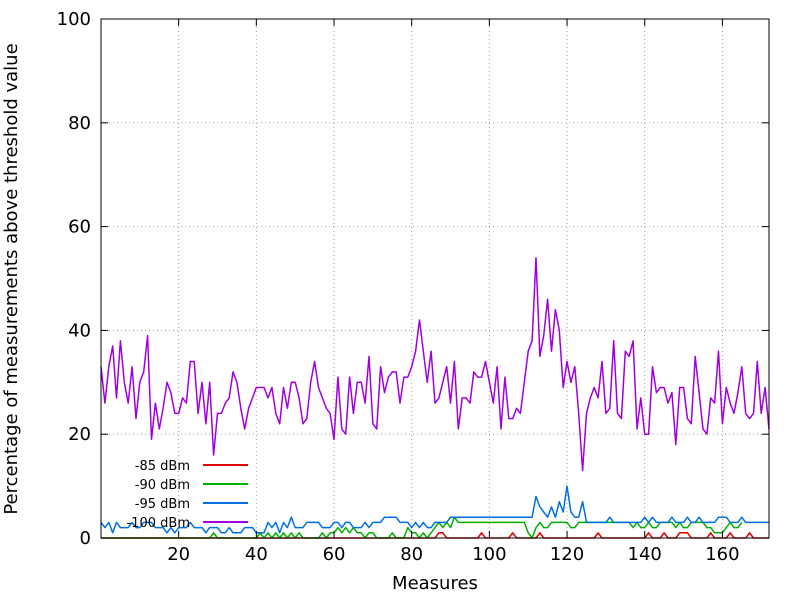 The image size is (800, 600). Describe the element at coordinates (489, 554) in the screenshot. I see `x-tick-label: 100` at that location.